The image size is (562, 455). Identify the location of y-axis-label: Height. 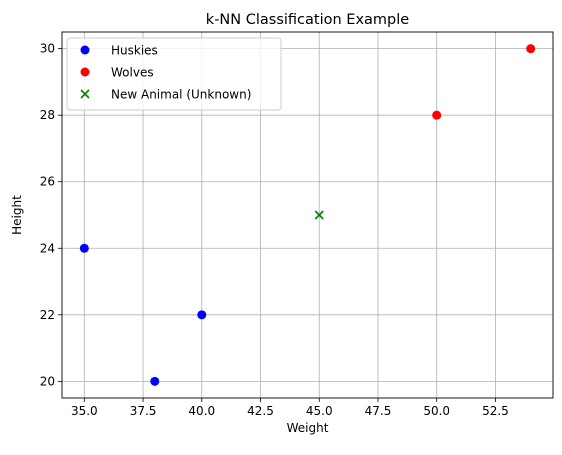
(17, 215).